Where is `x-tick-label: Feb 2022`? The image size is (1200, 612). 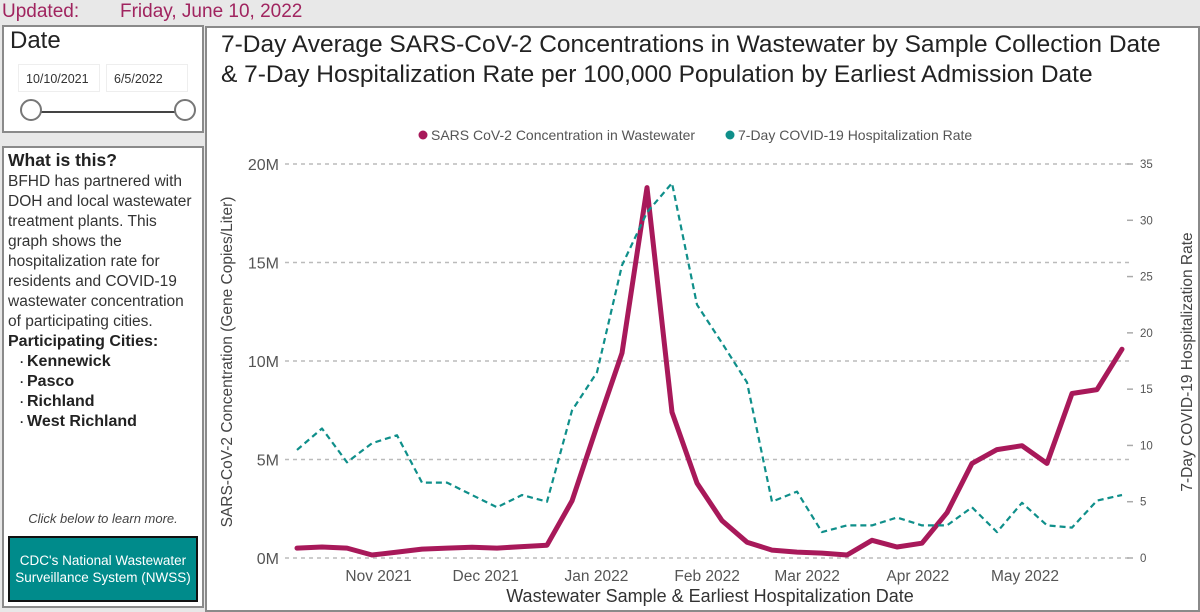 x-tick-label: Feb 2022 is located at coordinates (707, 576).